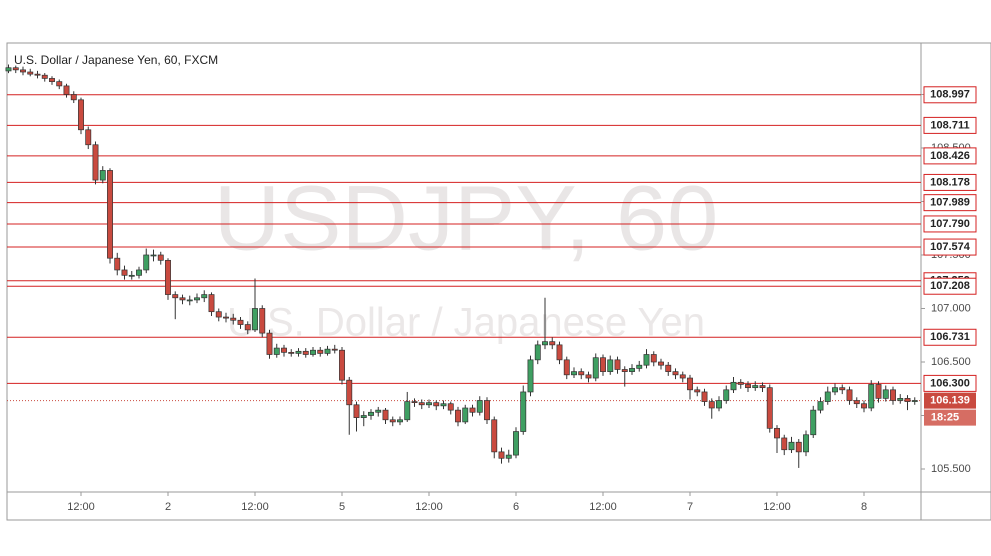  I want to click on countdown-box, so click(950, 417).